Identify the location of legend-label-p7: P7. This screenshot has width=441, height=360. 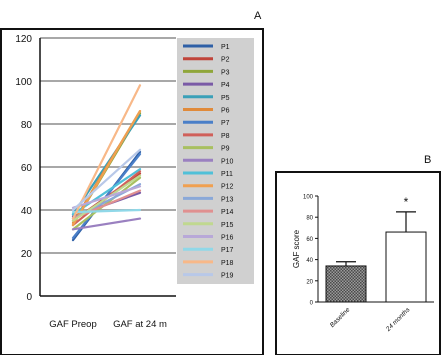
(225, 123).